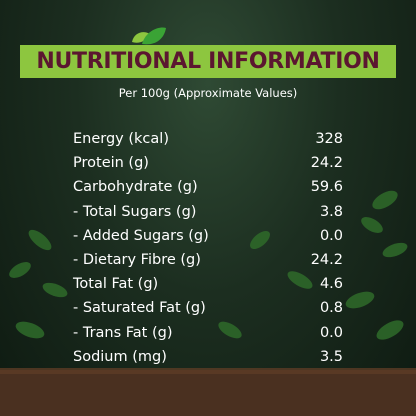 This screenshot has width=416, height=416. What do you see at coordinates (329, 139) in the screenshot?
I see `nutrient-value: 328` at bounding box center [329, 139].